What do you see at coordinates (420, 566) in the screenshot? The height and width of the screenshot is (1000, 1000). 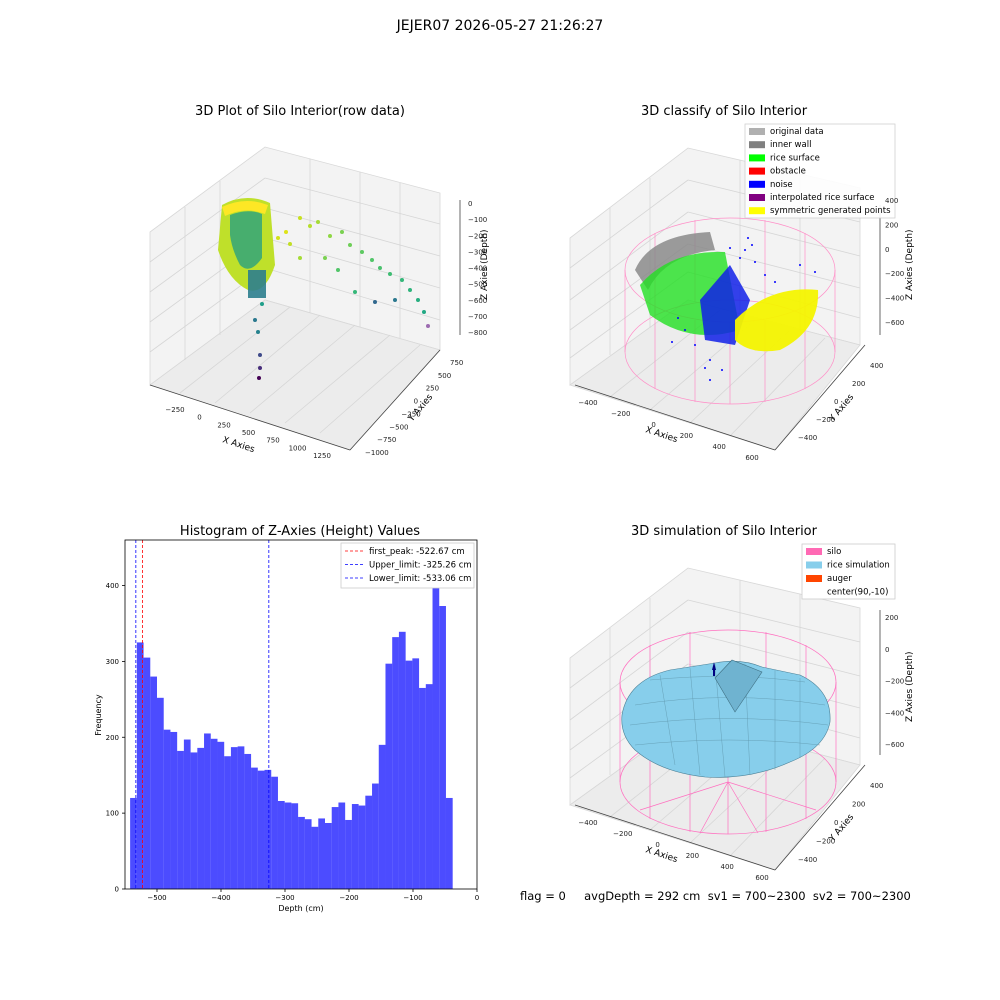 I see `legend-label: Upper_limit: -325.26 cm` at bounding box center [420, 566].